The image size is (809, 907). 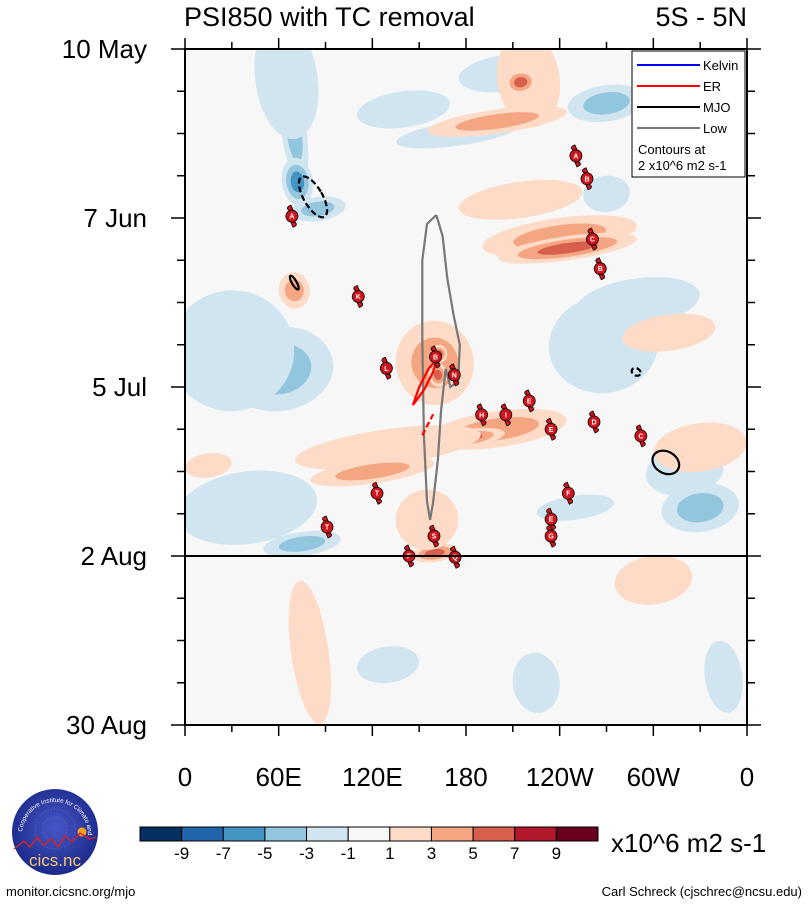 I want to click on y-tick-label: 30 Aug, so click(x=106, y=725).